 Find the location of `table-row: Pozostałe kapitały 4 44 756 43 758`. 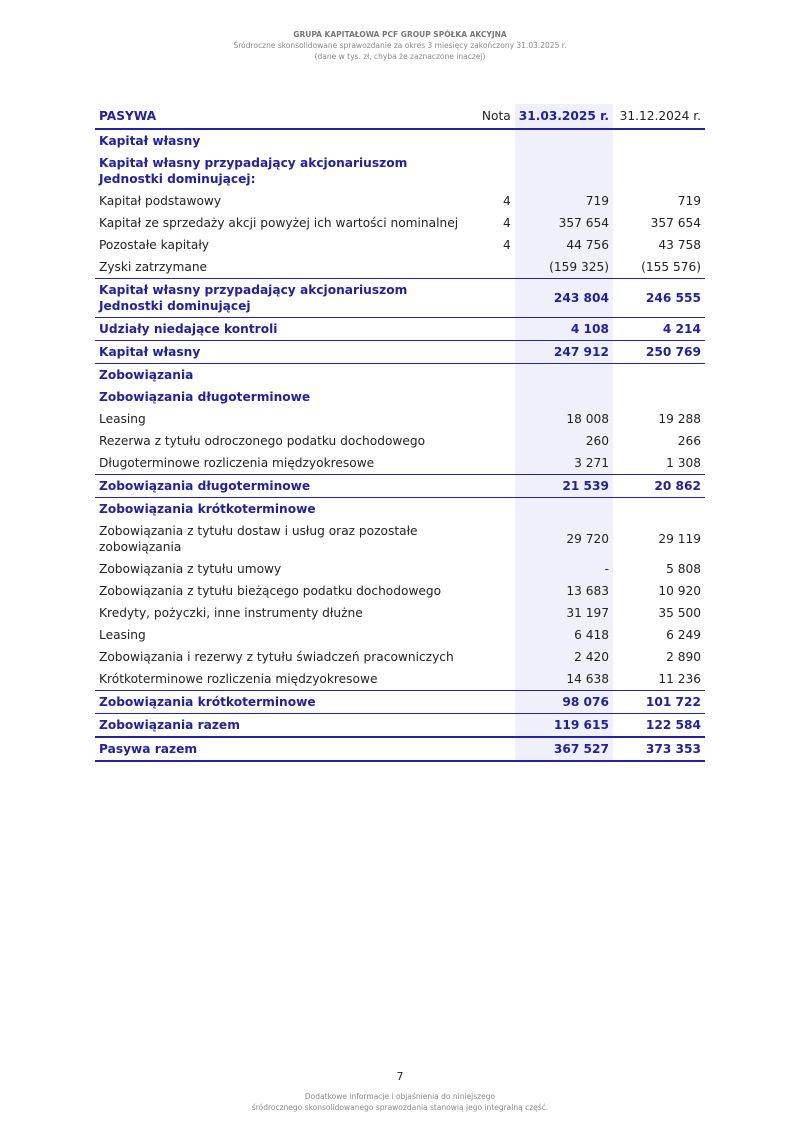

table-row: Pozostałe kapitały 4 44 756 43 758 is located at coordinates (400, 245).